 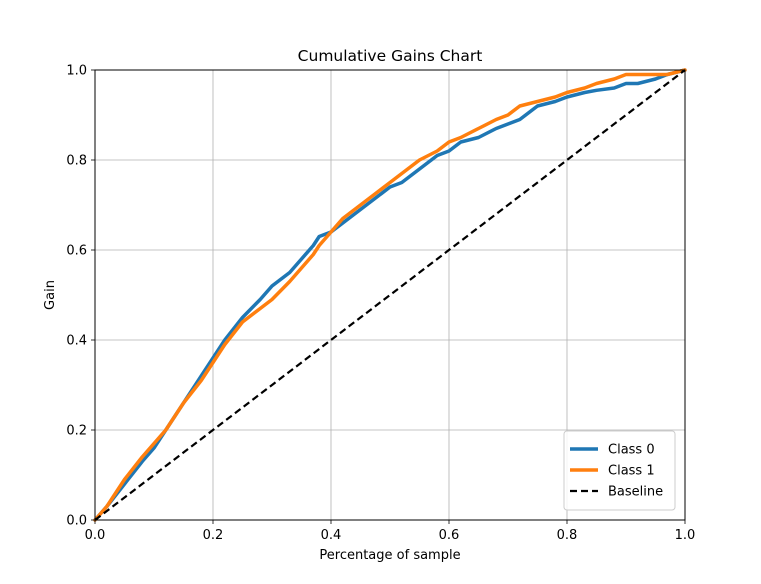 What do you see at coordinates (685, 535) in the screenshot?
I see `x-tick-label: 1.0` at bounding box center [685, 535].